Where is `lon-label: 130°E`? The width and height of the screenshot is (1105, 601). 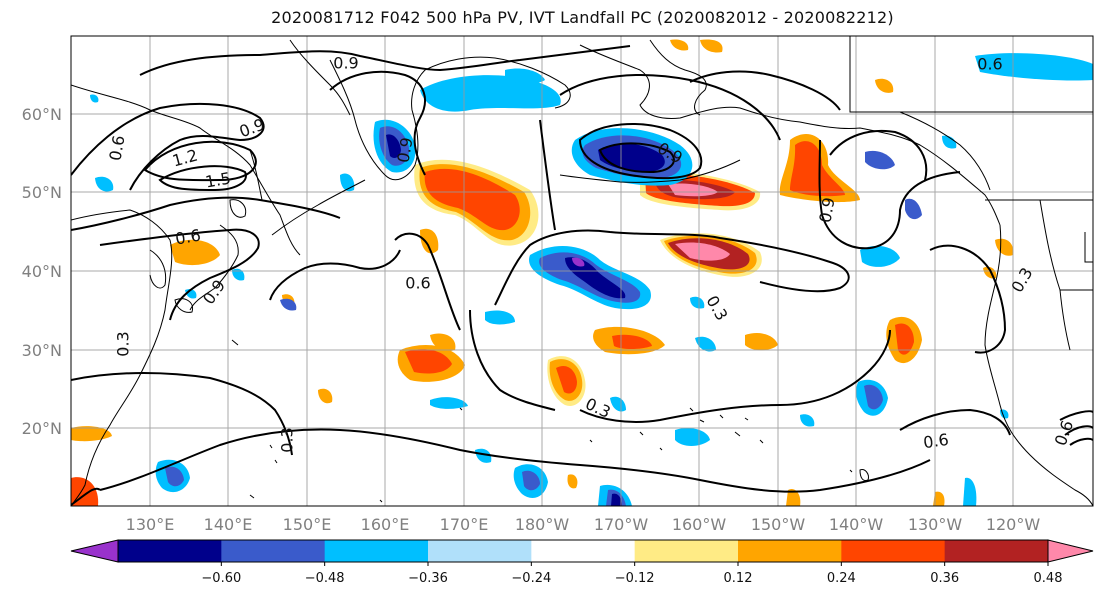
lon-label: 130°E is located at coordinates (150, 524).